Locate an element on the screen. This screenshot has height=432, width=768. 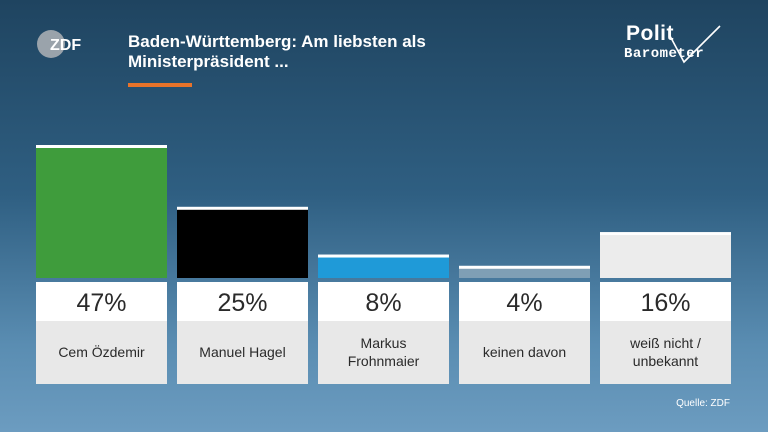
chart-title-line-1: Baden-Württemberg: Am liebsten als is located at coordinates (277, 41).